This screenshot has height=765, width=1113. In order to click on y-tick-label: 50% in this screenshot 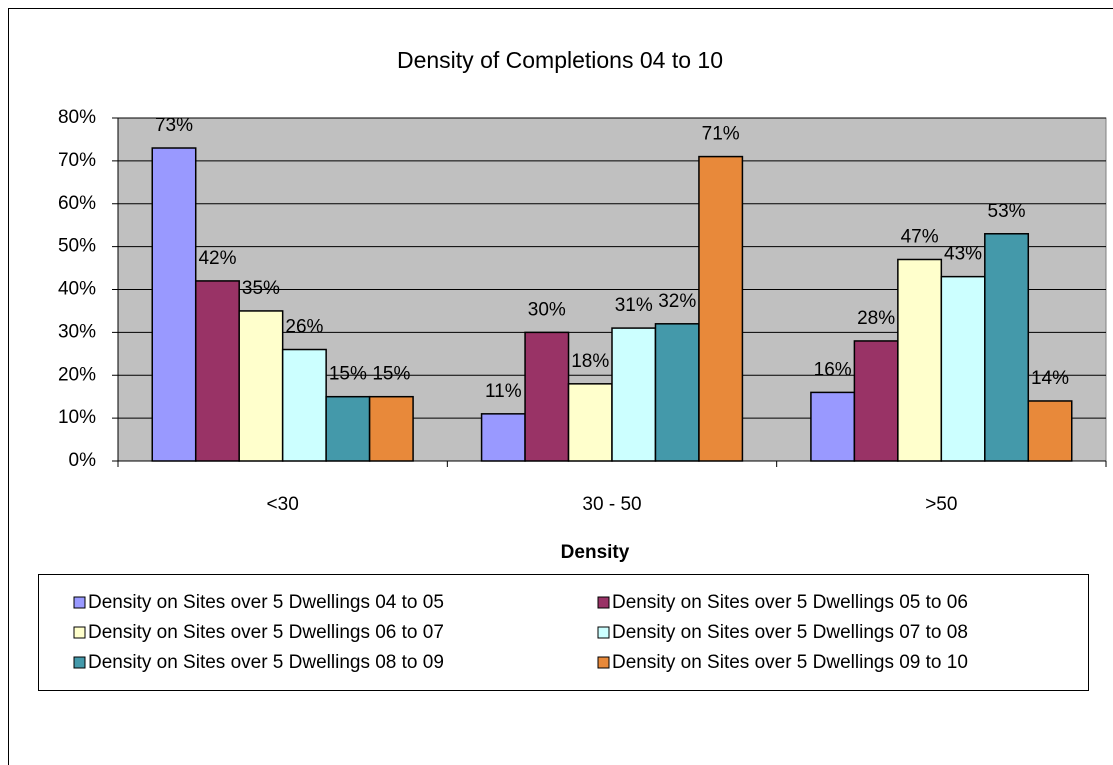, I will do `click(77, 246)`.